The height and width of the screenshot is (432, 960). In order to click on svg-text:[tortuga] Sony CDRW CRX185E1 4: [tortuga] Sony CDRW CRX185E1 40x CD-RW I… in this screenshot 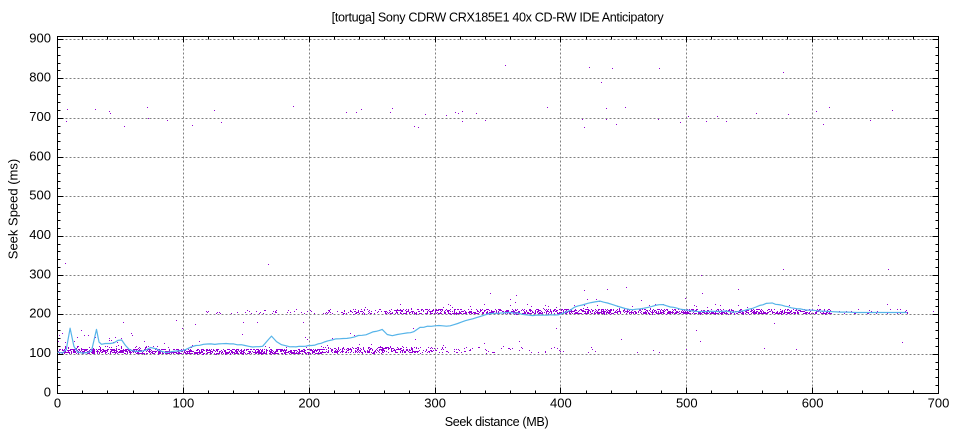, I will do `click(498, 18)`.